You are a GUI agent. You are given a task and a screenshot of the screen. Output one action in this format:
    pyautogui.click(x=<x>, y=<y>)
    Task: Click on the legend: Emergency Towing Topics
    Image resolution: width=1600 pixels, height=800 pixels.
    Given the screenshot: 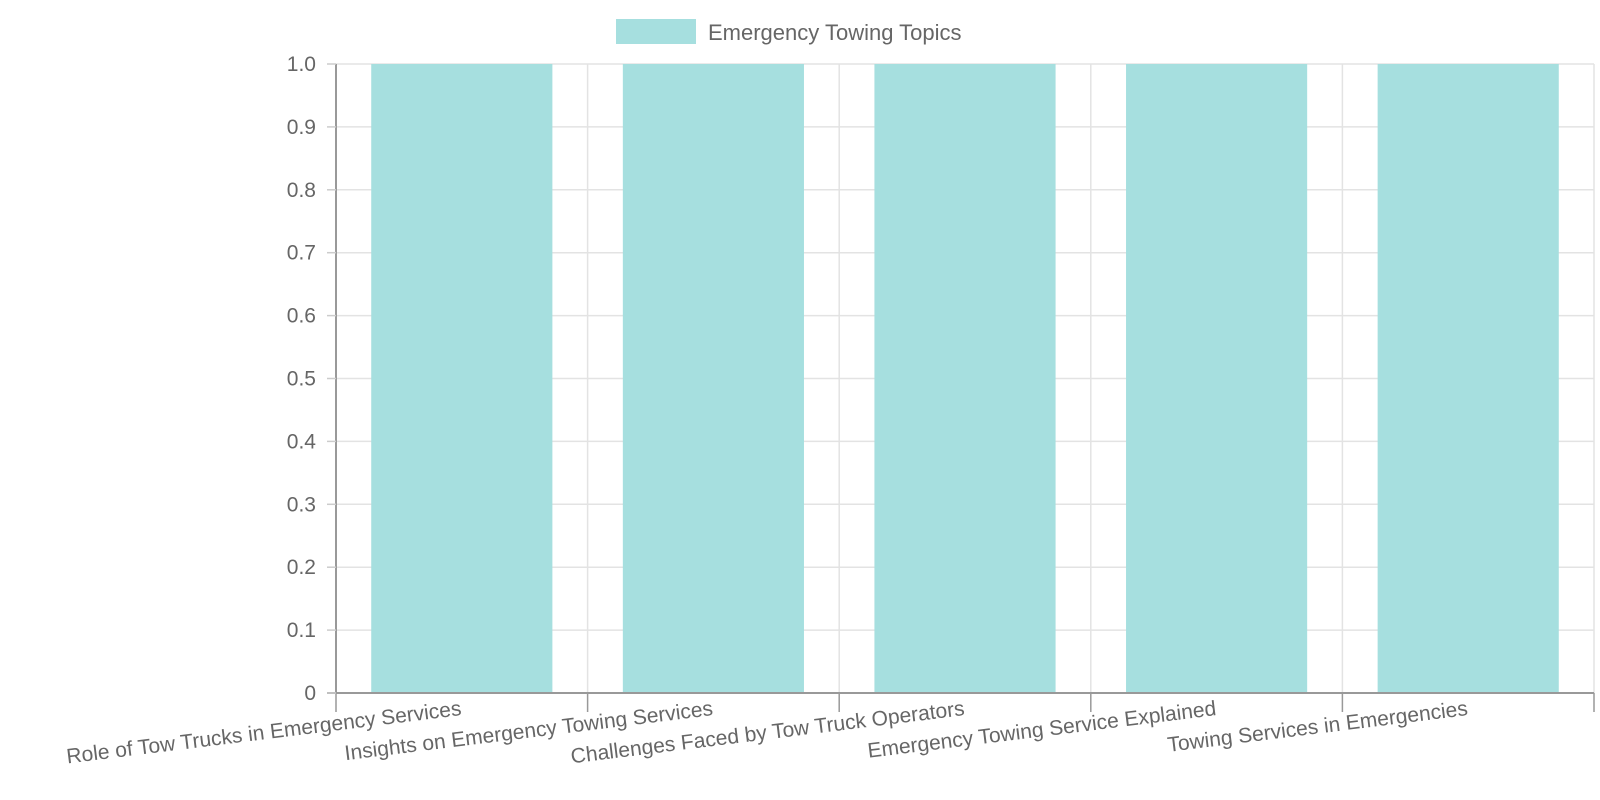 What is the action you would take?
    pyautogui.click(x=789, y=32)
    